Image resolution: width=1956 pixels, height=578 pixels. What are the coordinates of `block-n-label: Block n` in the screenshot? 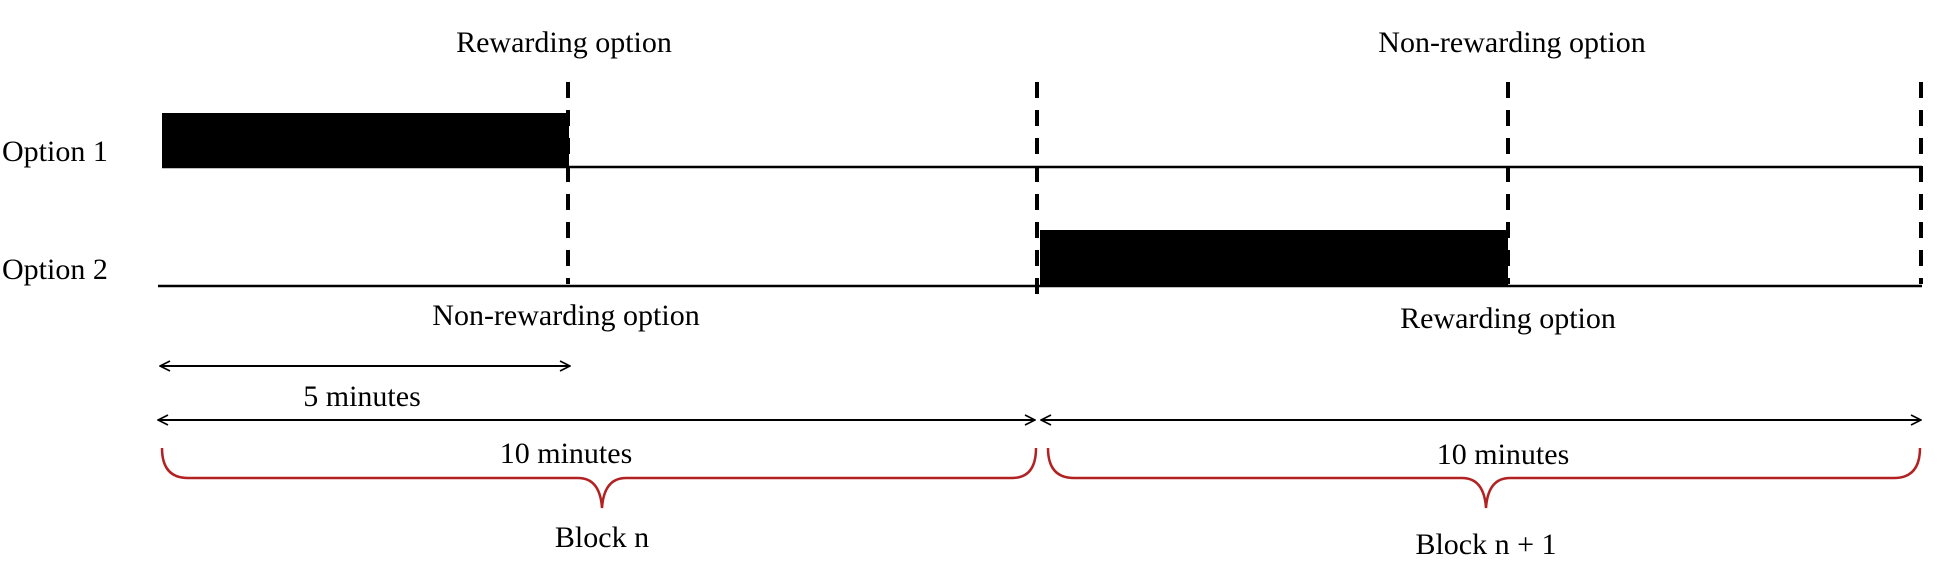 It's located at (602, 537).